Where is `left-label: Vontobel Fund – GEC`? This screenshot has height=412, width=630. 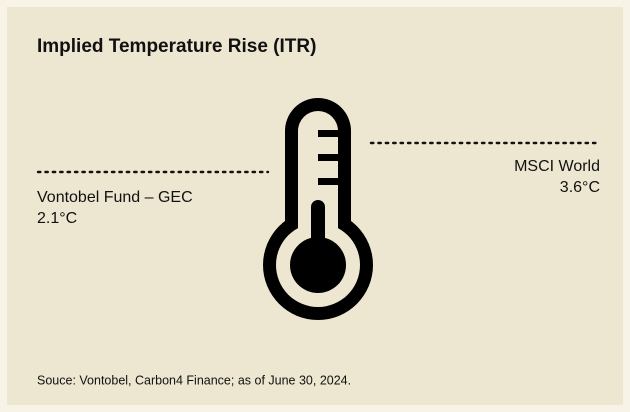 left-label: Vontobel Fund – GEC is located at coordinates (115, 197).